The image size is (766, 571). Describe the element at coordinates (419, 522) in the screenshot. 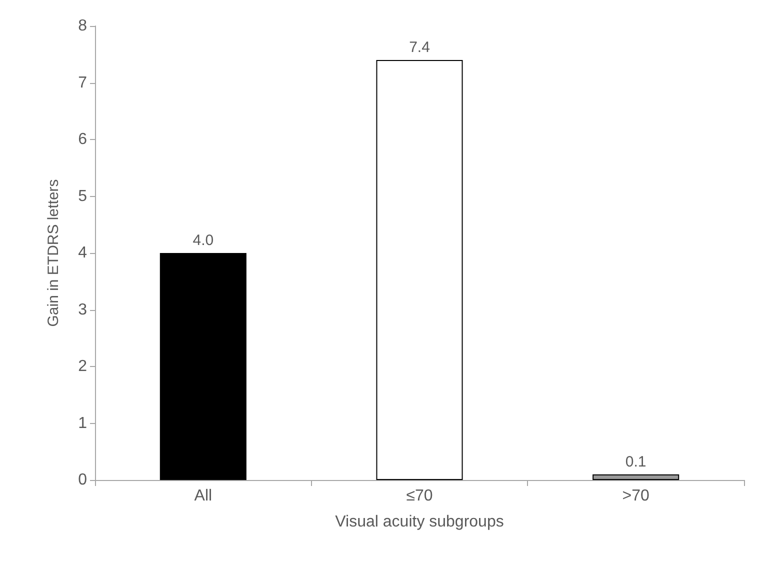

I see `x-axis-title: Visual acuity subgroups` at that location.